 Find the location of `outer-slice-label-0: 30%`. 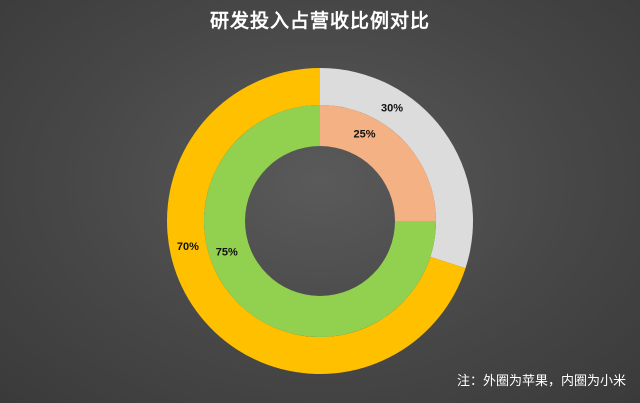

outer-slice-label-0: 30% is located at coordinates (392, 108).